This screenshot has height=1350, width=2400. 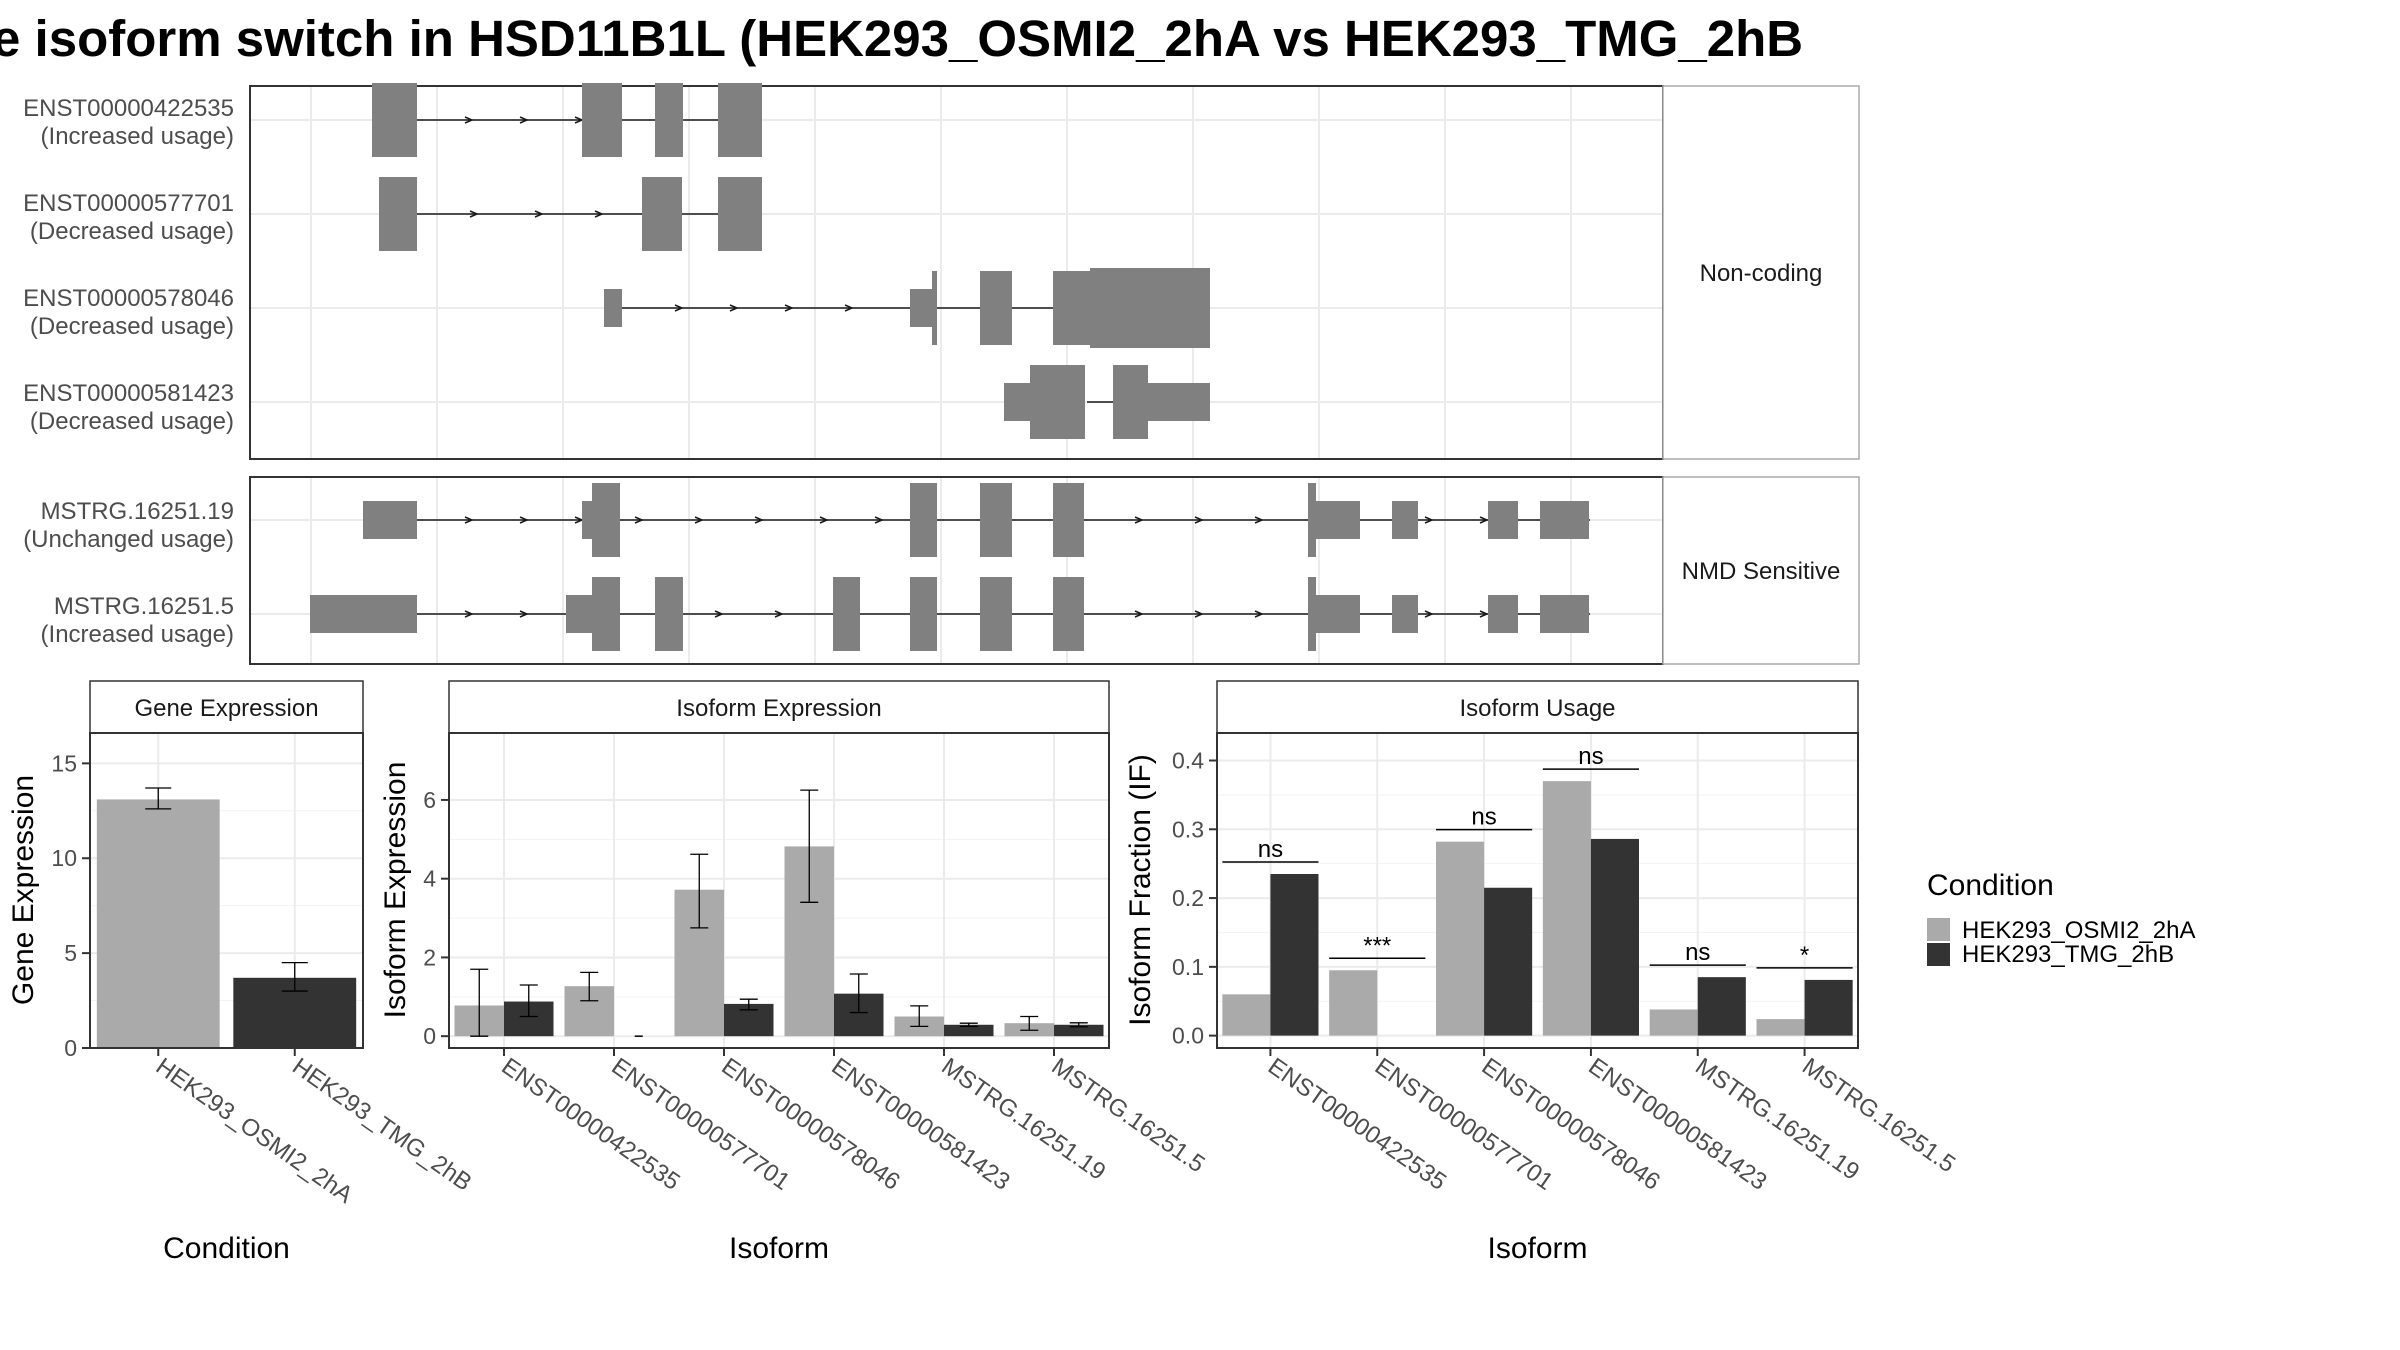 What do you see at coordinates (779, 1248) in the screenshot?
I see `isoform-expression-xlabel: Isoform` at bounding box center [779, 1248].